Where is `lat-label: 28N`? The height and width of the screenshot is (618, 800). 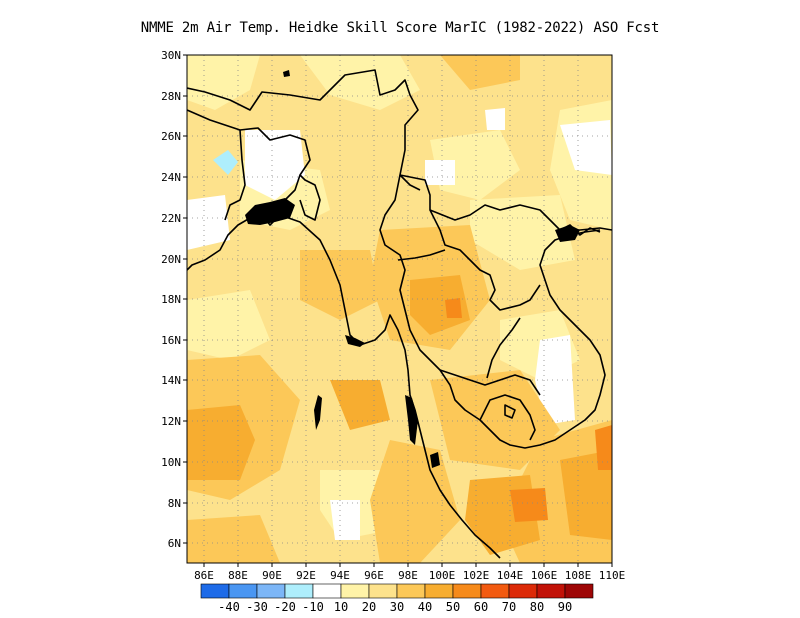 lat-label: 28N is located at coordinates (171, 96).